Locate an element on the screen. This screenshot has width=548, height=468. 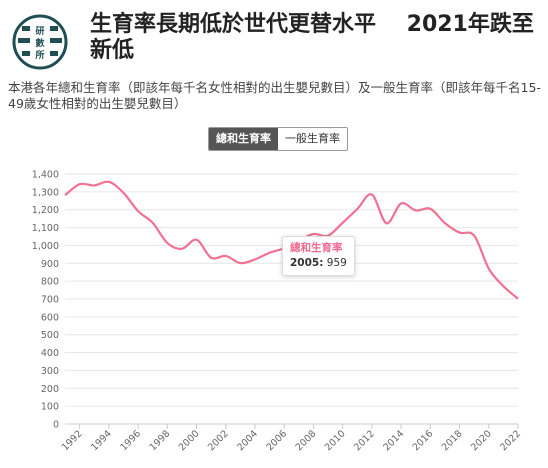
x-tick-label: 2016 is located at coordinates (423, 440).